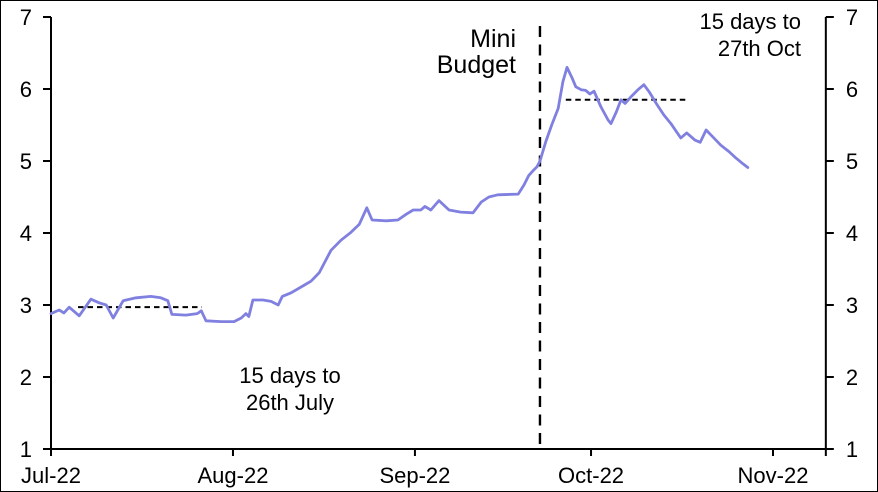 This screenshot has width=878, height=492. Describe the element at coordinates (852, 161) in the screenshot. I see `y-axis-label-right: 5` at that location.